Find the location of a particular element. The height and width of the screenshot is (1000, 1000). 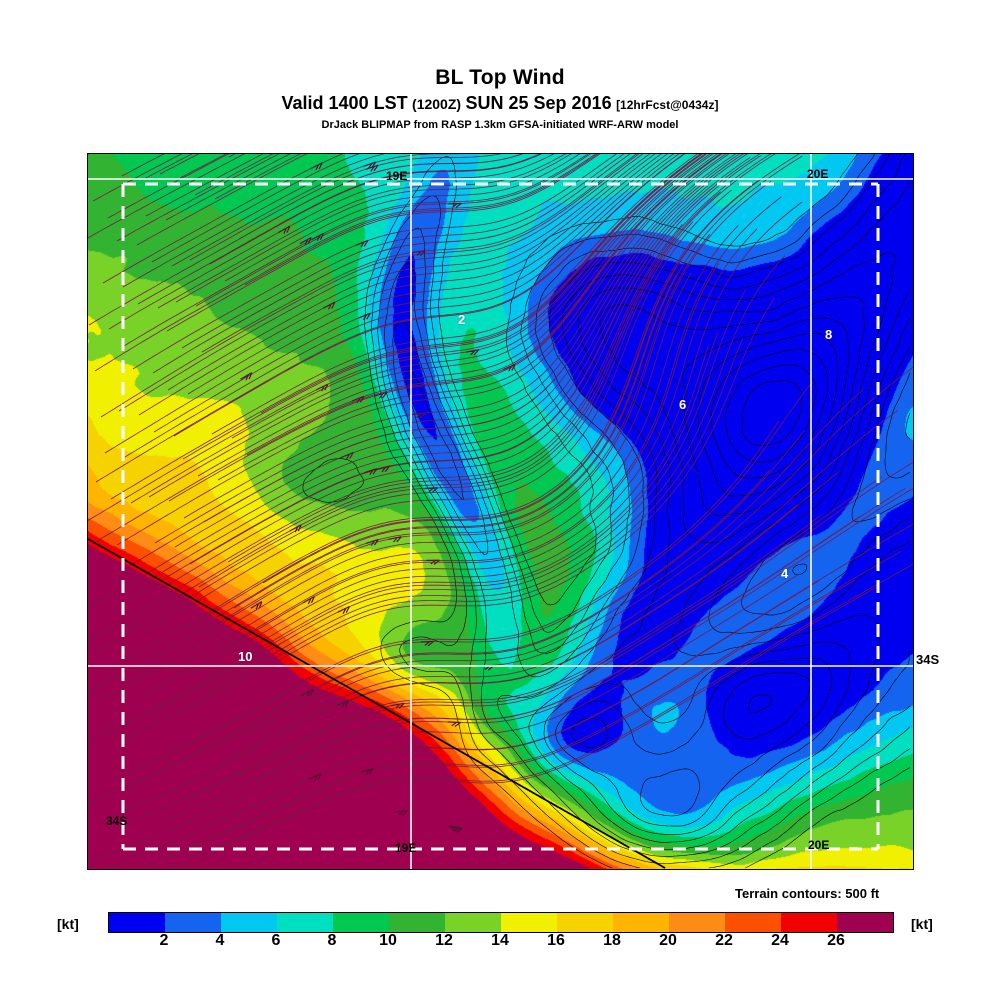

color-scale-bar is located at coordinates (501, 922).